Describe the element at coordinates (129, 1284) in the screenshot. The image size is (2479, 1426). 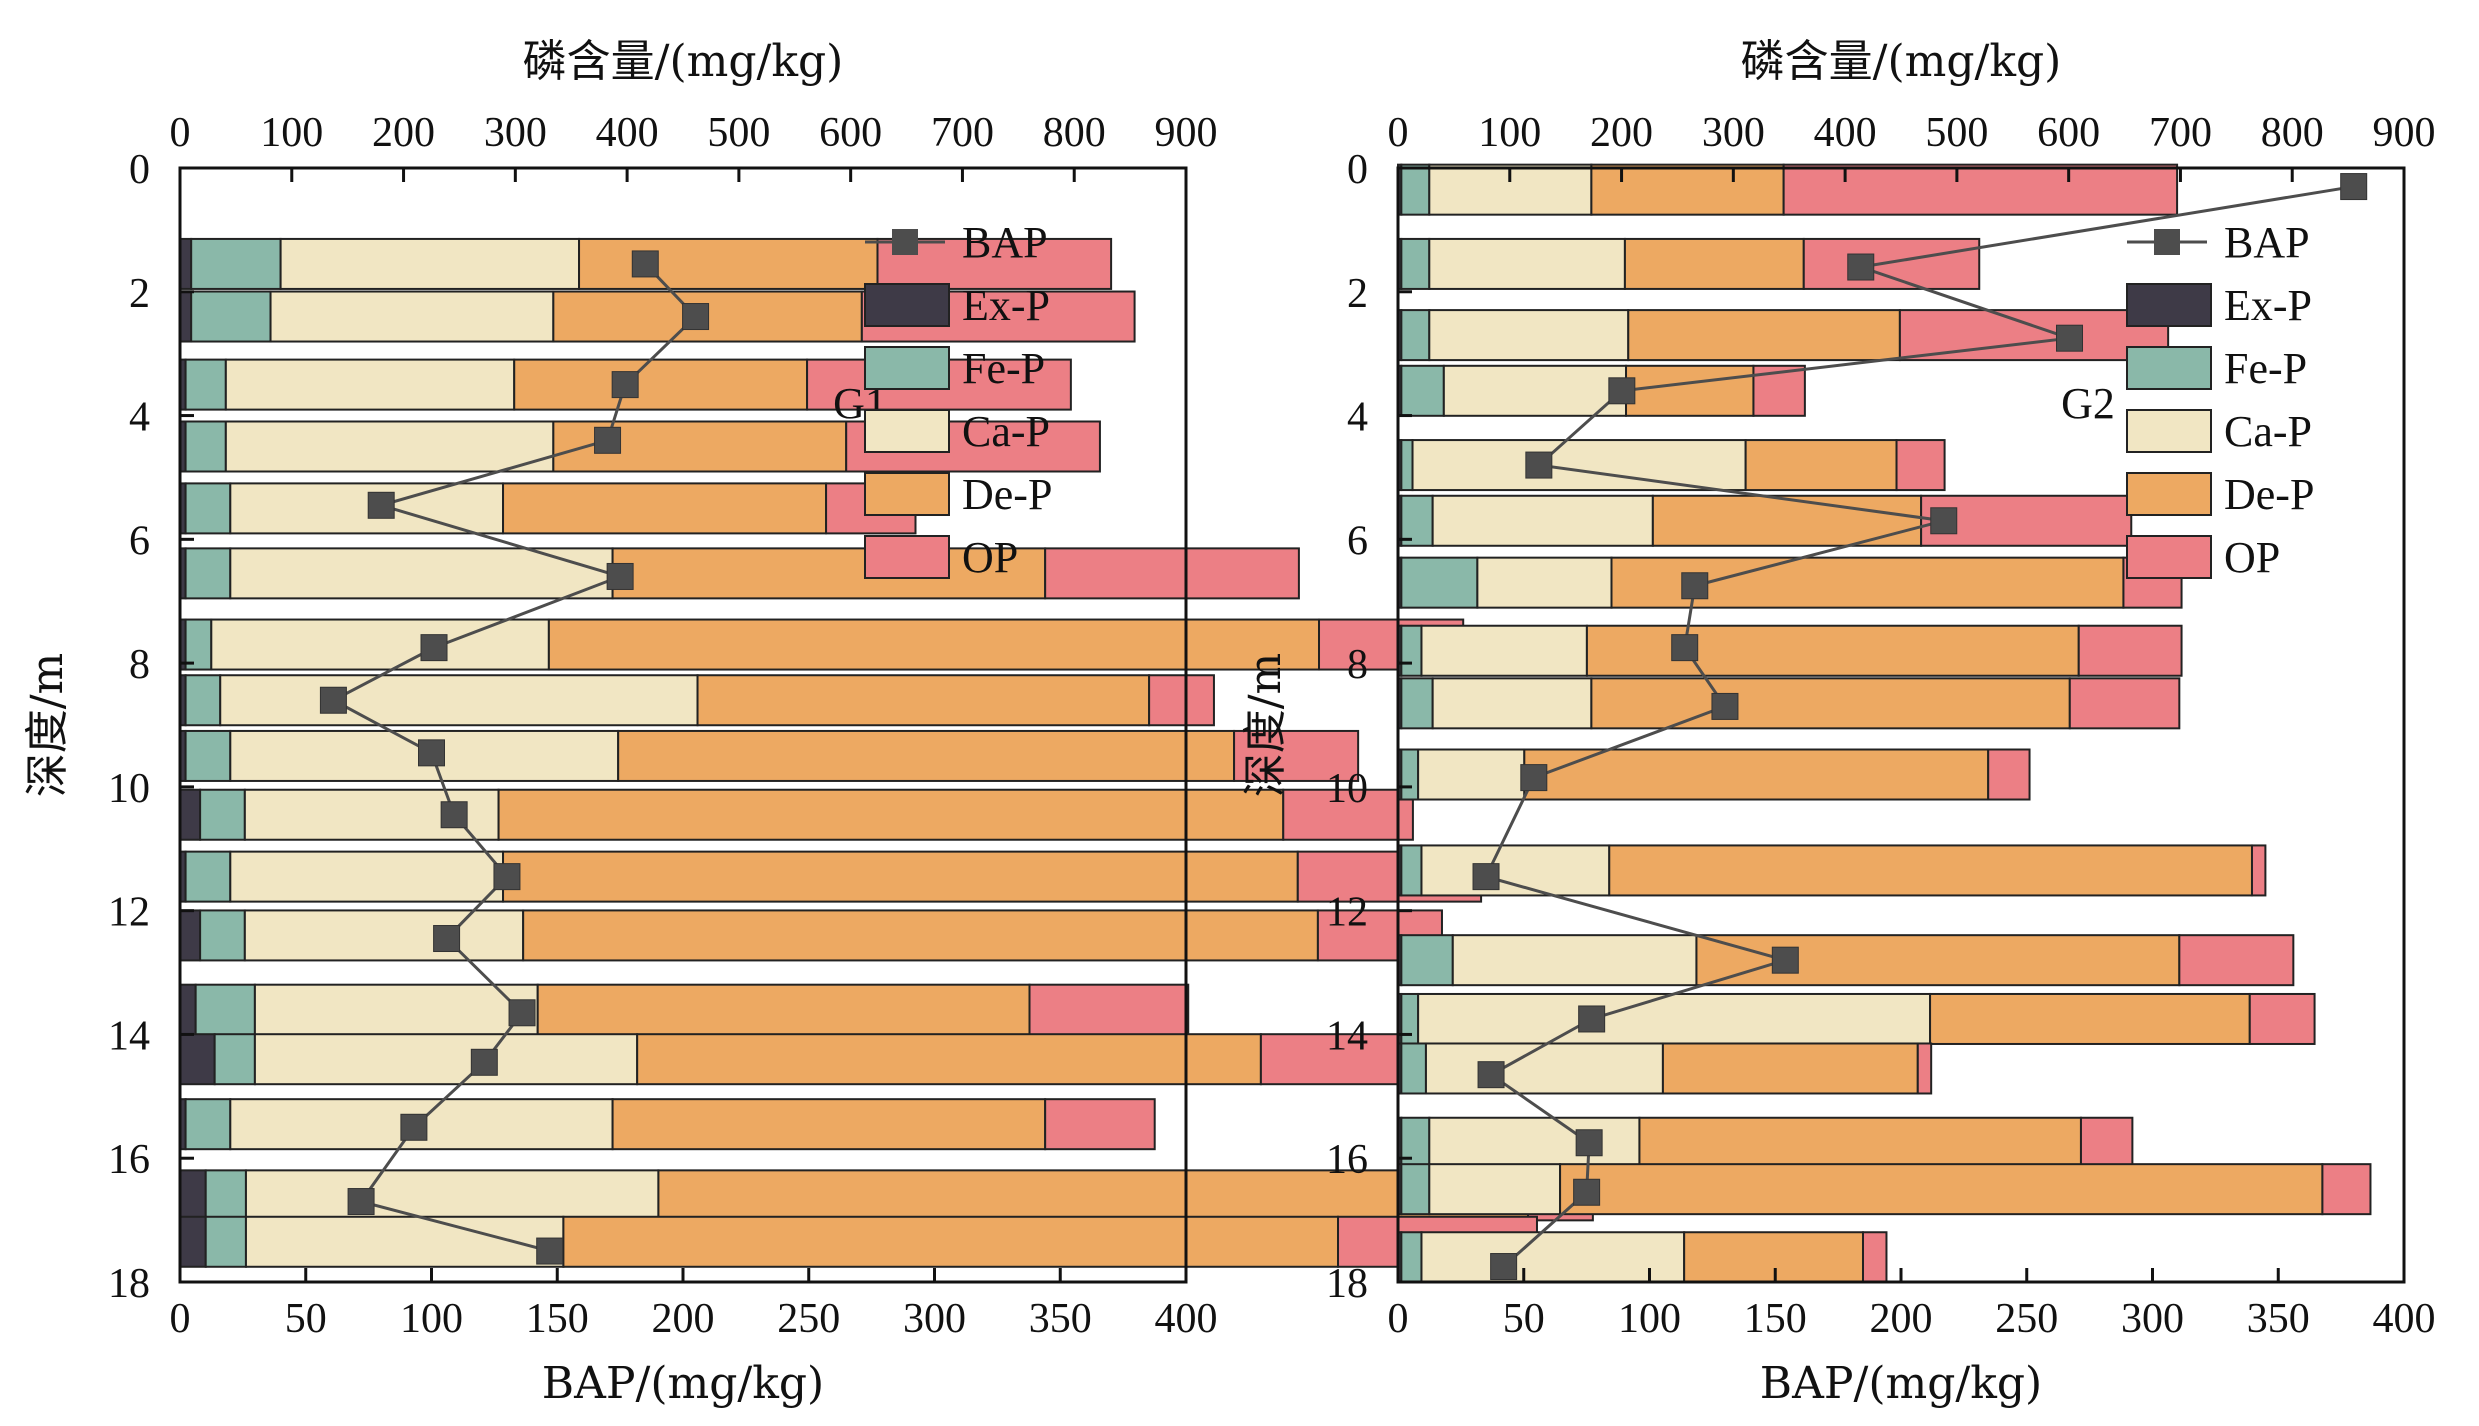
I see `y-tick-label-9: 18` at that location.